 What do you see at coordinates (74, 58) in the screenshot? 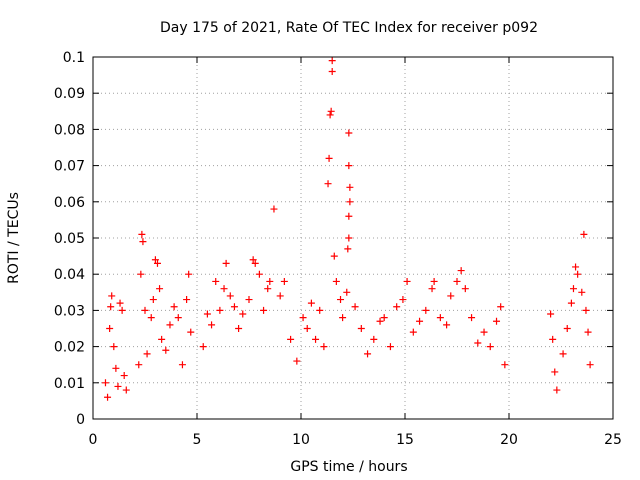
I see `y-tick-label: 0.1` at bounding box center [74, 58].